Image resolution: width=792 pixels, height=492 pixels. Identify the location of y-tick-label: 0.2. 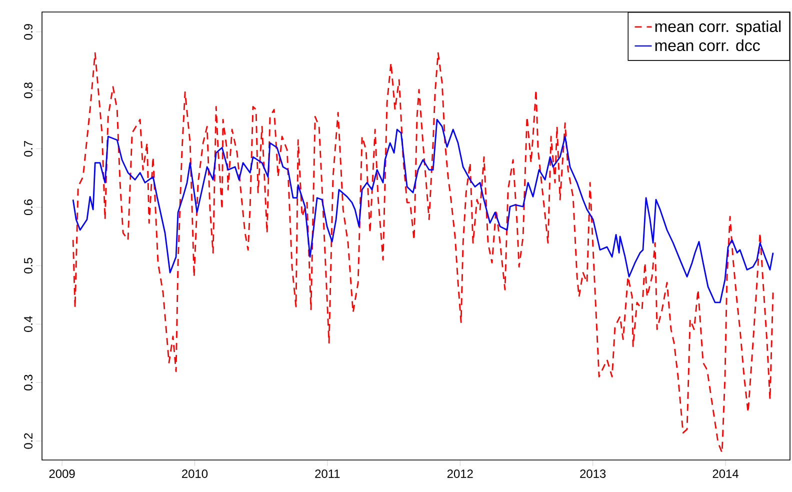
(28, 441).